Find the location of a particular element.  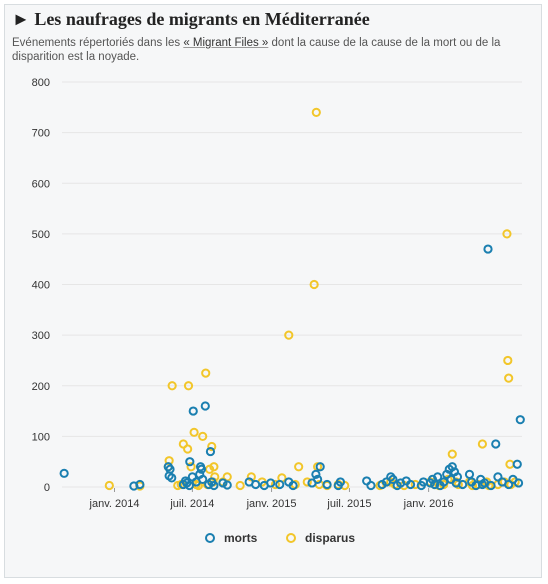

x-tick-label: janv. 2016 is located at coordinates (428, 504).